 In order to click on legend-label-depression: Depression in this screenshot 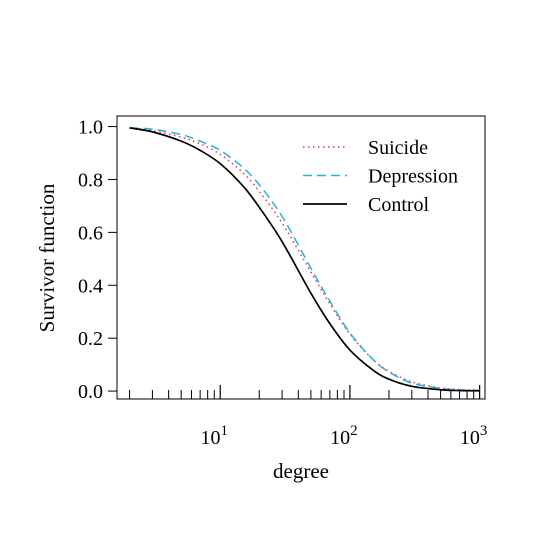, I will do `click(413, 177)`.